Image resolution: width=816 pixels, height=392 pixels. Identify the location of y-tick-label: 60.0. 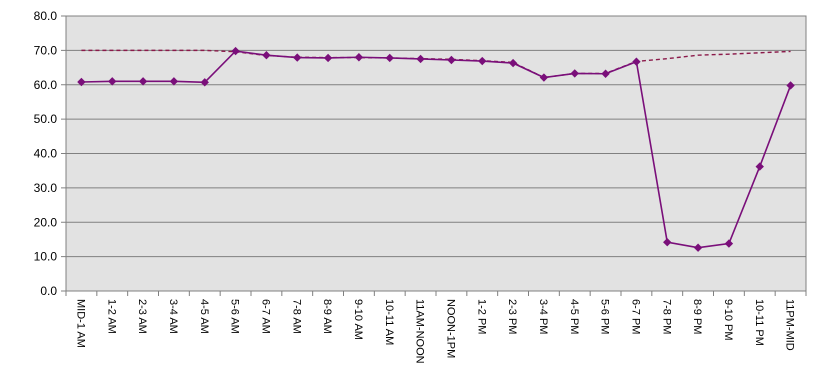
(46, 85).